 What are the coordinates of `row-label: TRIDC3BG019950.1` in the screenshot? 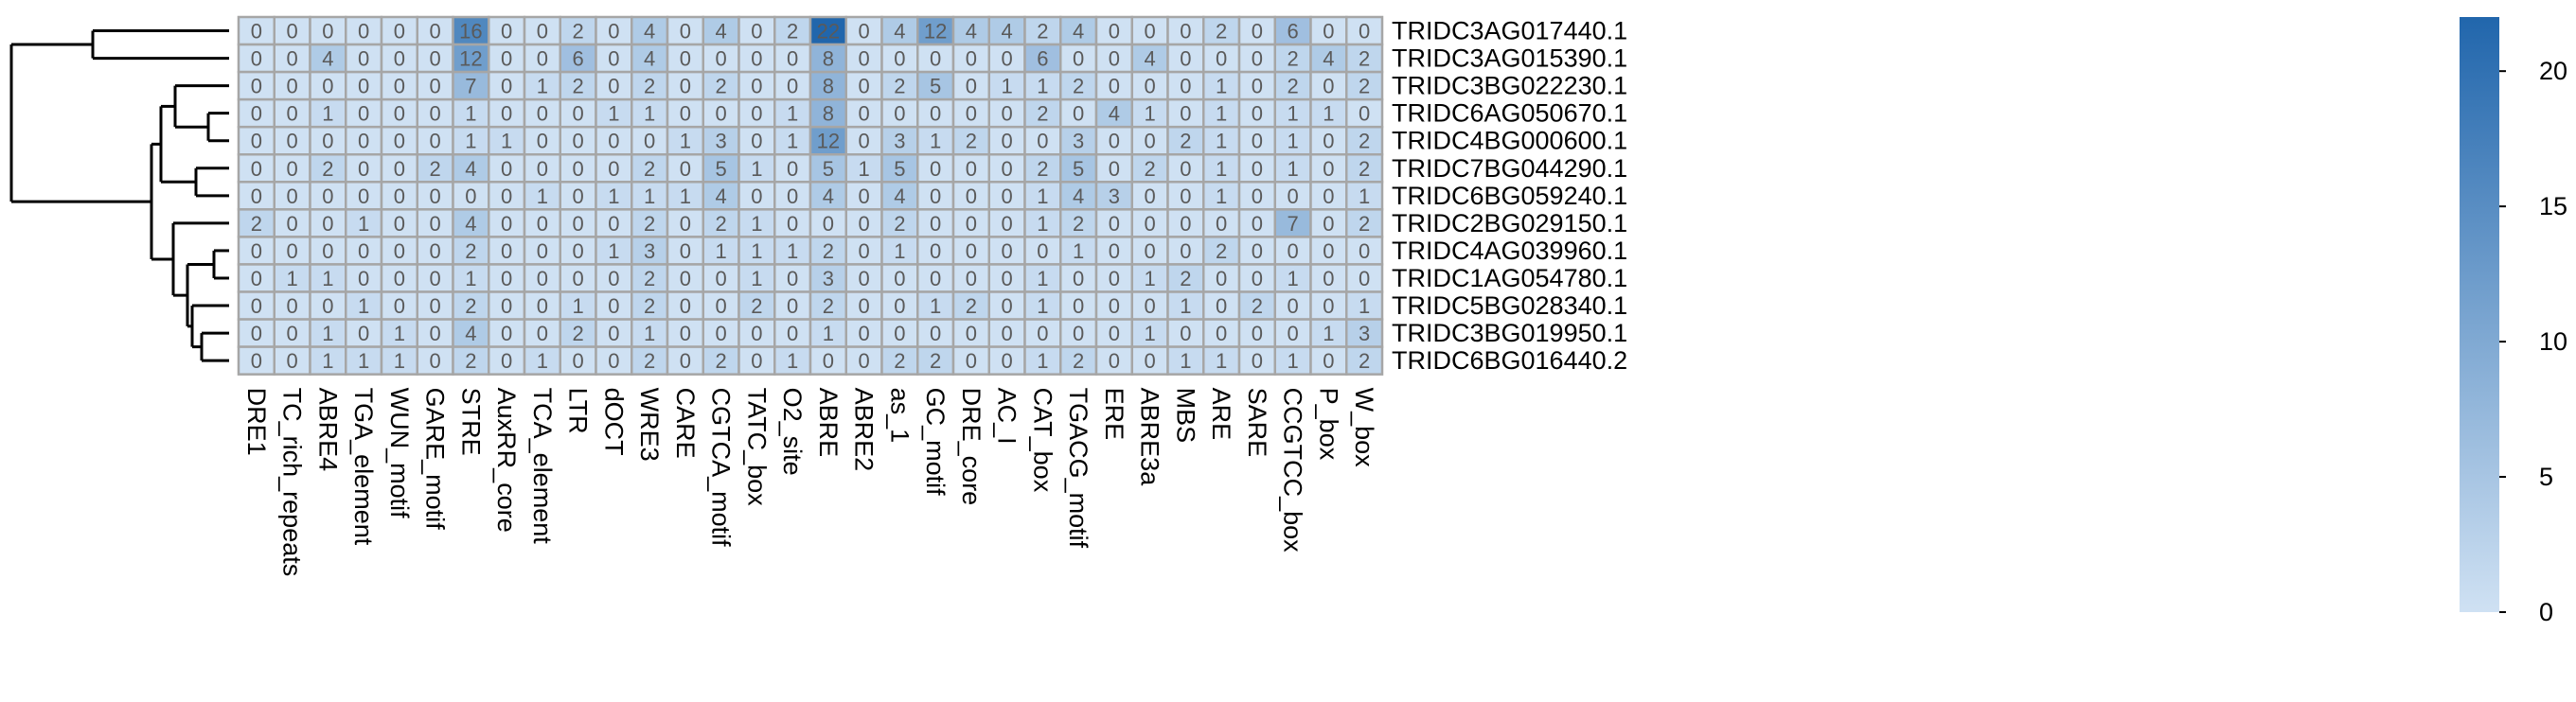 It's located at (1509, 333).